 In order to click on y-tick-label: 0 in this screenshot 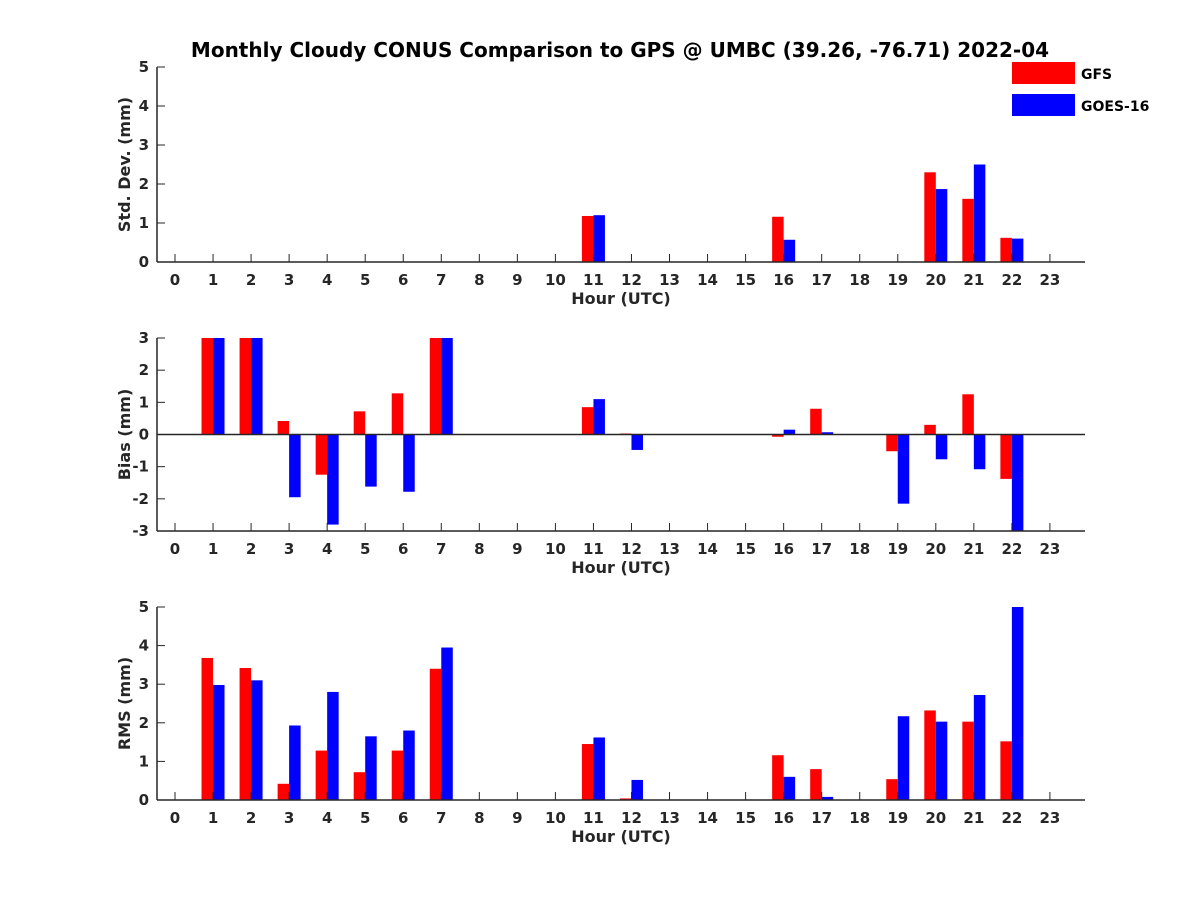, I will do `click(144, 262)`.